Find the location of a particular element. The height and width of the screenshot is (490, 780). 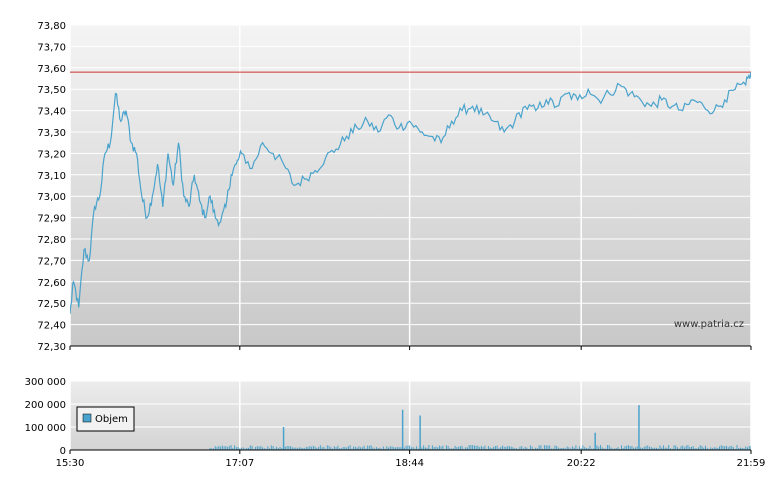

volume-legend: Objem is located at coordinates (105, 419).